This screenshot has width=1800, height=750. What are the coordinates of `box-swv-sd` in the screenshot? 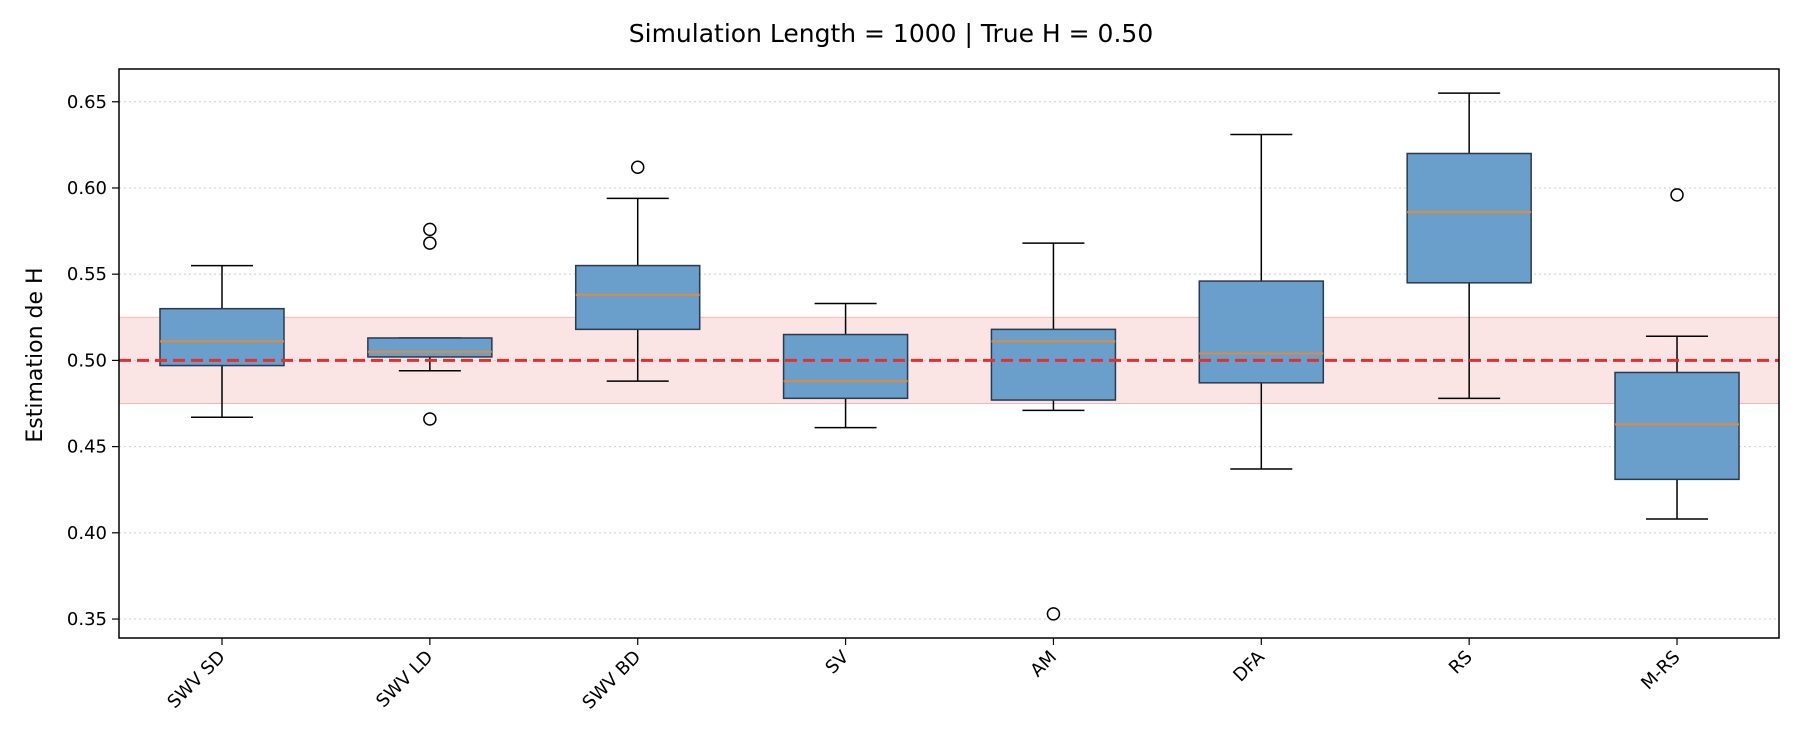 It's located at (222, 341).